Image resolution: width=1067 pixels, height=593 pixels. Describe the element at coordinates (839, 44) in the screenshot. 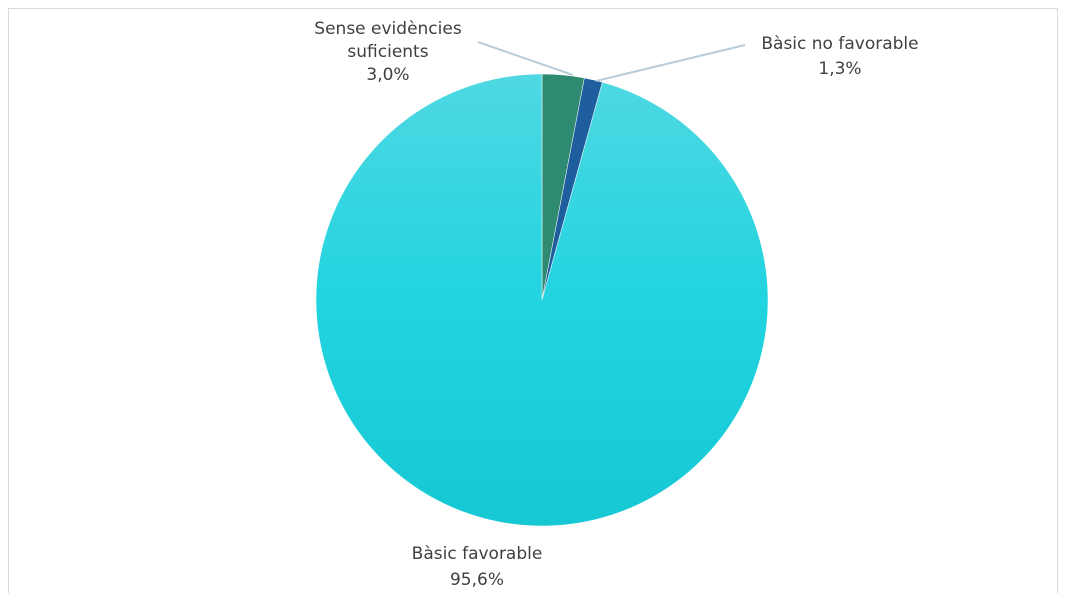

I see `slice-category-label-1: Bàsic no favorable` at that location.